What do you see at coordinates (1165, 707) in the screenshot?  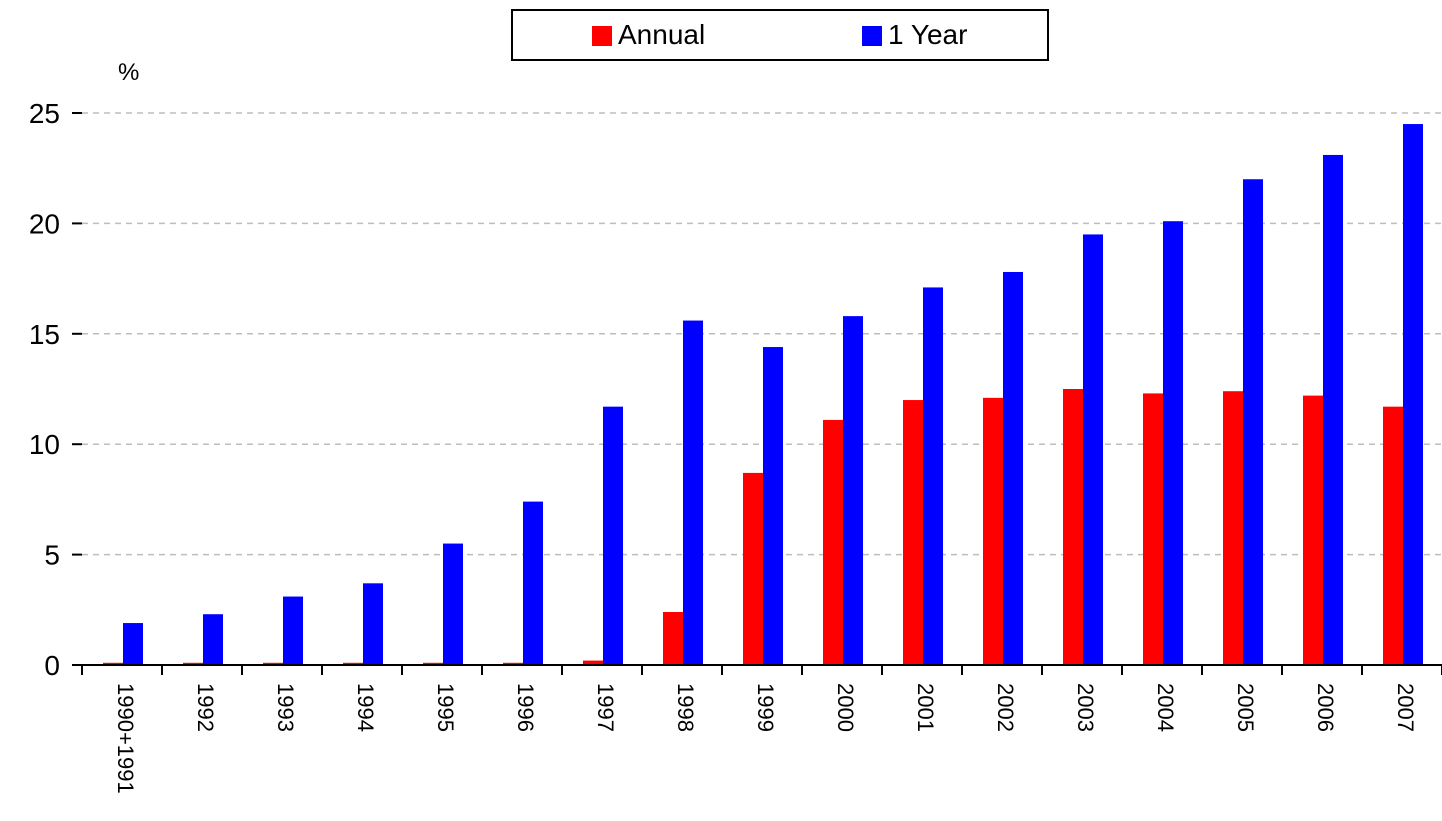 I see `x-tick-label: 2004` at bounding box center [1165, 707].